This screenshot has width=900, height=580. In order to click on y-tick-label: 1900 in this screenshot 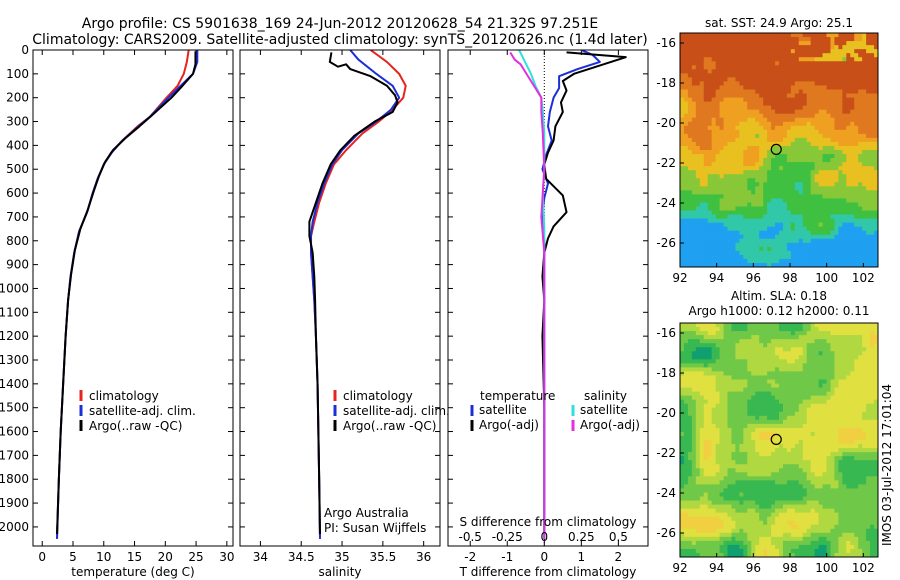, I will do `click(14, 503)`.